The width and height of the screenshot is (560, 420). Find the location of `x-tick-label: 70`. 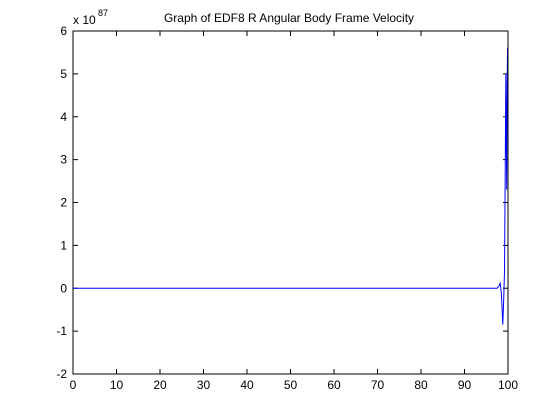

x-tick-label: 70 is located at coordinates (378, 385).